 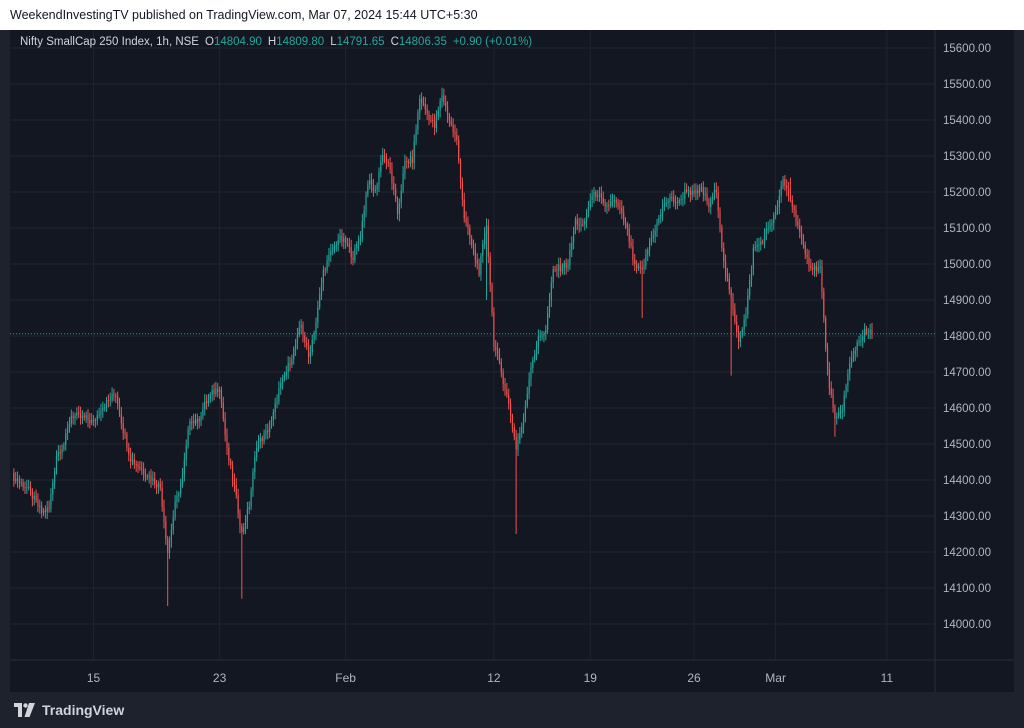 What do you see at coordinates (887, 678) in the screenshot?
I see `x-tick-label: 11` at bounding box center [887, 678].